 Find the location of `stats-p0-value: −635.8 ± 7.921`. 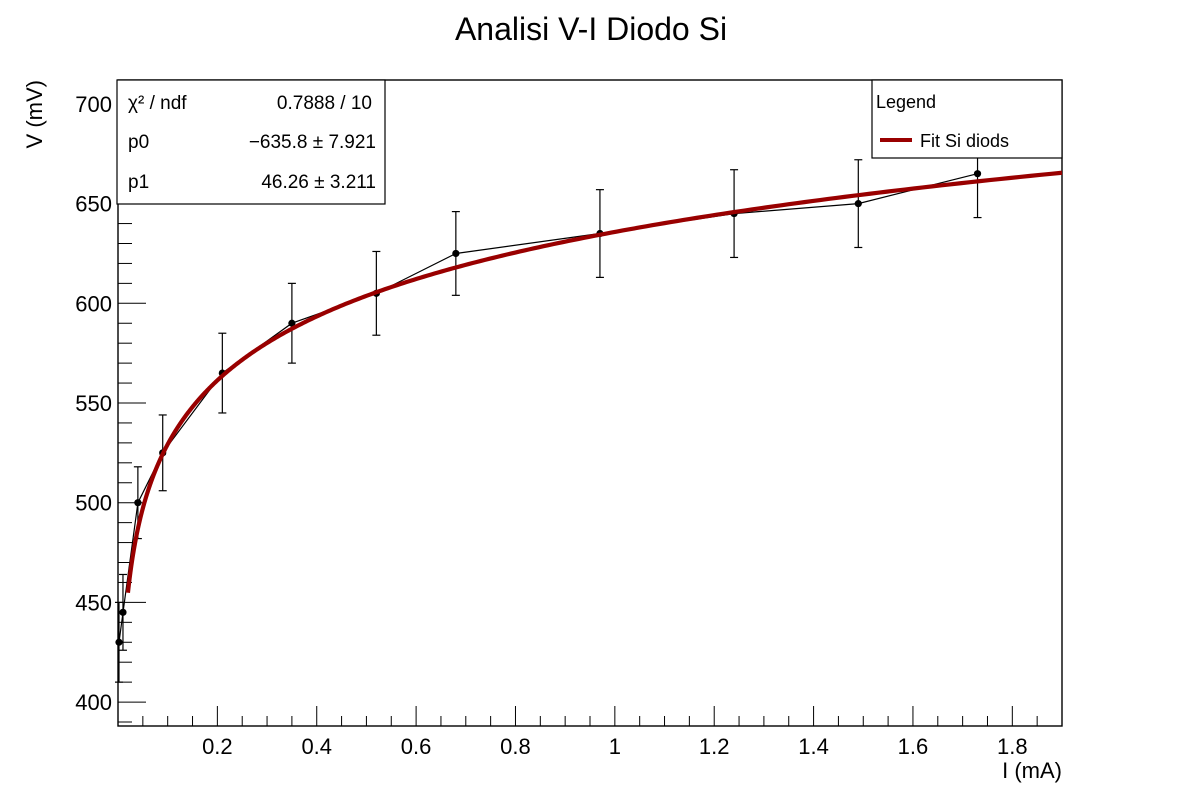

stats-p0-value: −635.8 ± 7.921 is located at coordinates (312, 142).